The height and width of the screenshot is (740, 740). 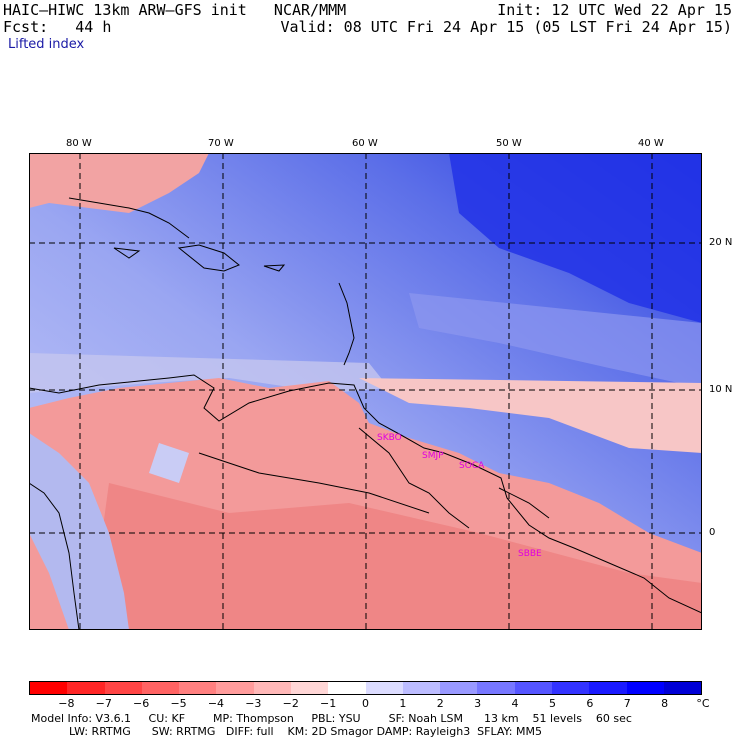 I want to click on colorbar-tick-label: −2, so click(x=290, y=703).